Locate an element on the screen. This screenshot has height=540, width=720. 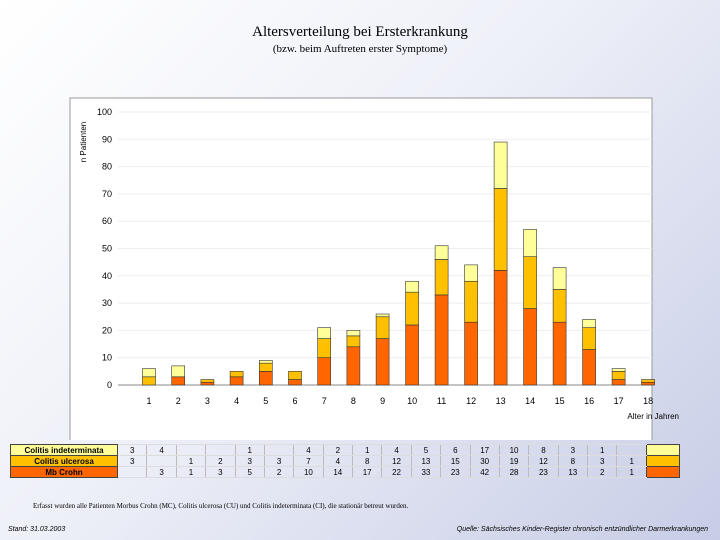
y-tick-label: 100 is located at coordinates (104, 112).